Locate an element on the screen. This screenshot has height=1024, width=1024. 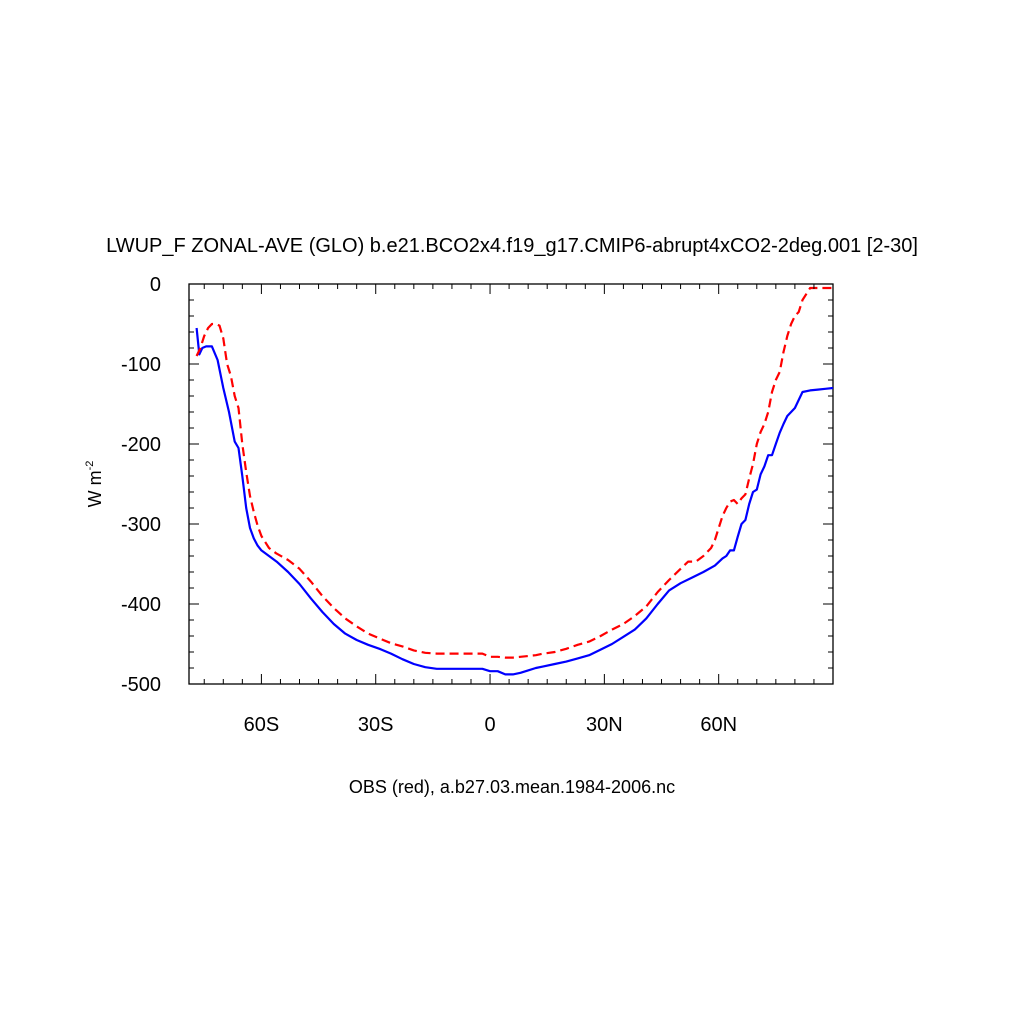
x-axis-label: OBS (red), a.b27.03.mean.1984-2006.nc is located at coordinates (512, 787).